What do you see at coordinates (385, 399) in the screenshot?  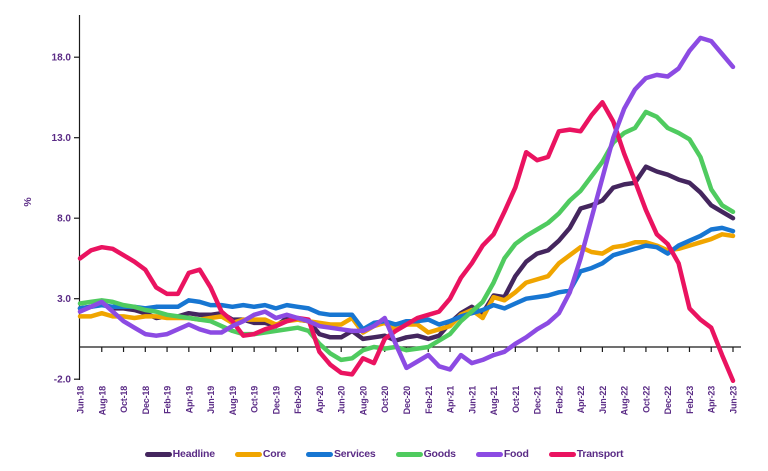 I see `x-tick-label: Oct-20` at bounding box center [385, 399].